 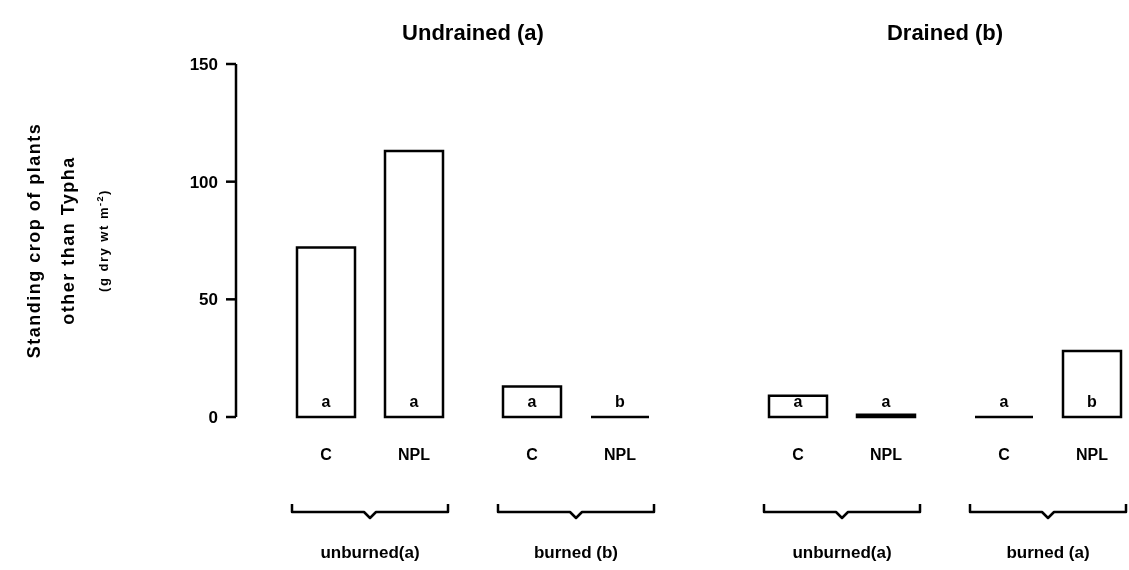 What do you see at coordinates (945, 32) in the screenshot?
I see `chart-title: Drained (b)` at bounding box center [945, 32].